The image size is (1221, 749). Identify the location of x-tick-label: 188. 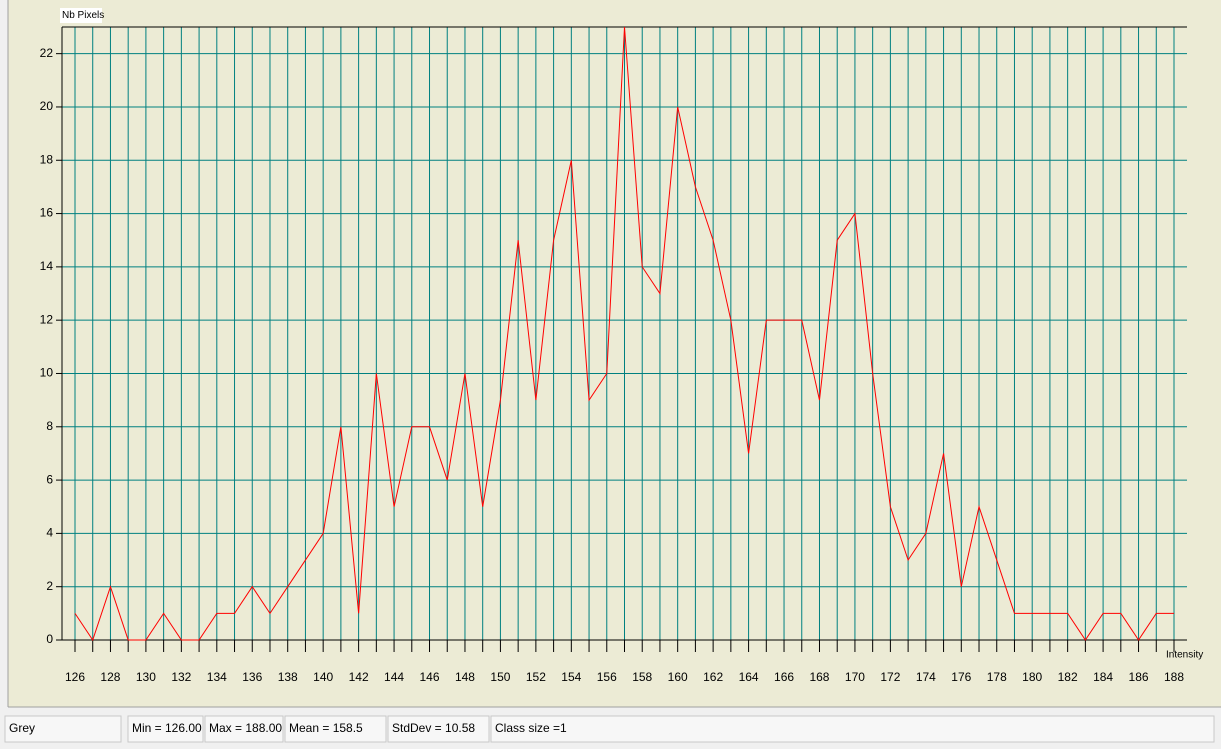
(1174, 677).